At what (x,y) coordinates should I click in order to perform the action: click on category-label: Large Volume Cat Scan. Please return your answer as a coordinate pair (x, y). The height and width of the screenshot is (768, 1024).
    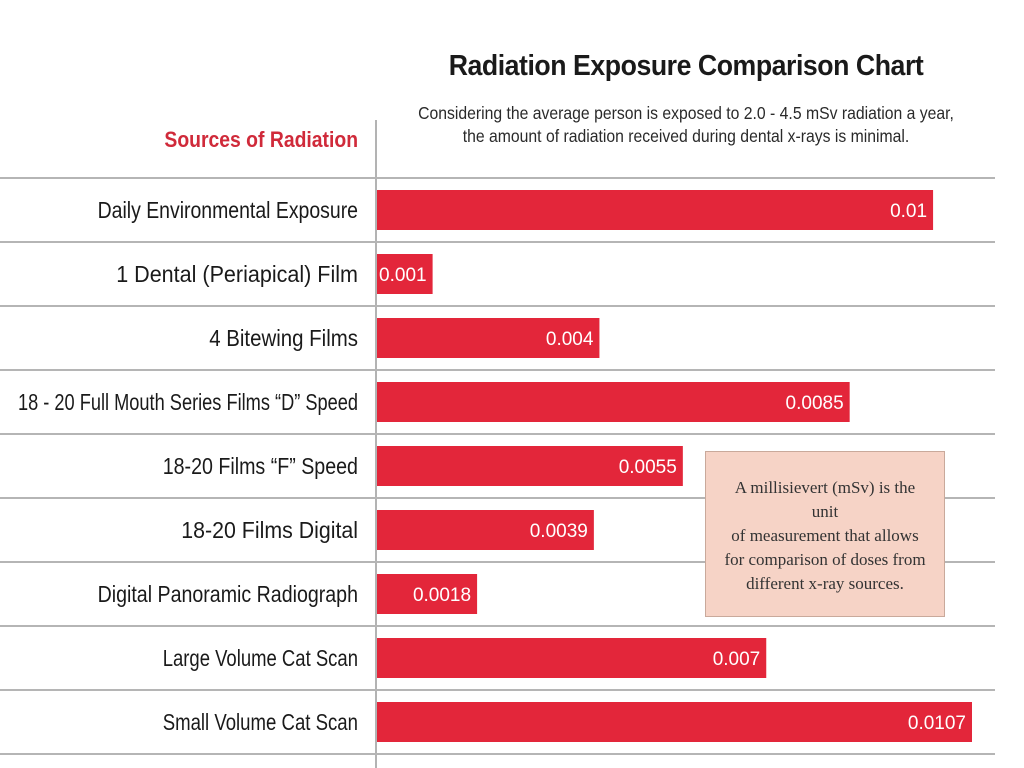
    Looking at the image, I should click on (260, 658).